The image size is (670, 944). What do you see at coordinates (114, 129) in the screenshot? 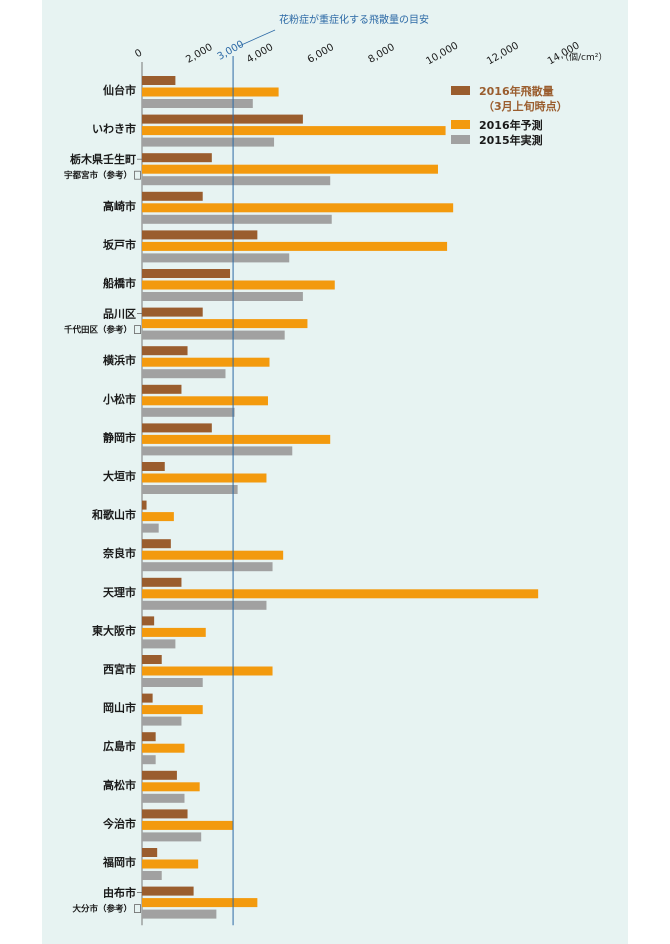
I see `category-label: いわき市` at bounding box center [114, 129].